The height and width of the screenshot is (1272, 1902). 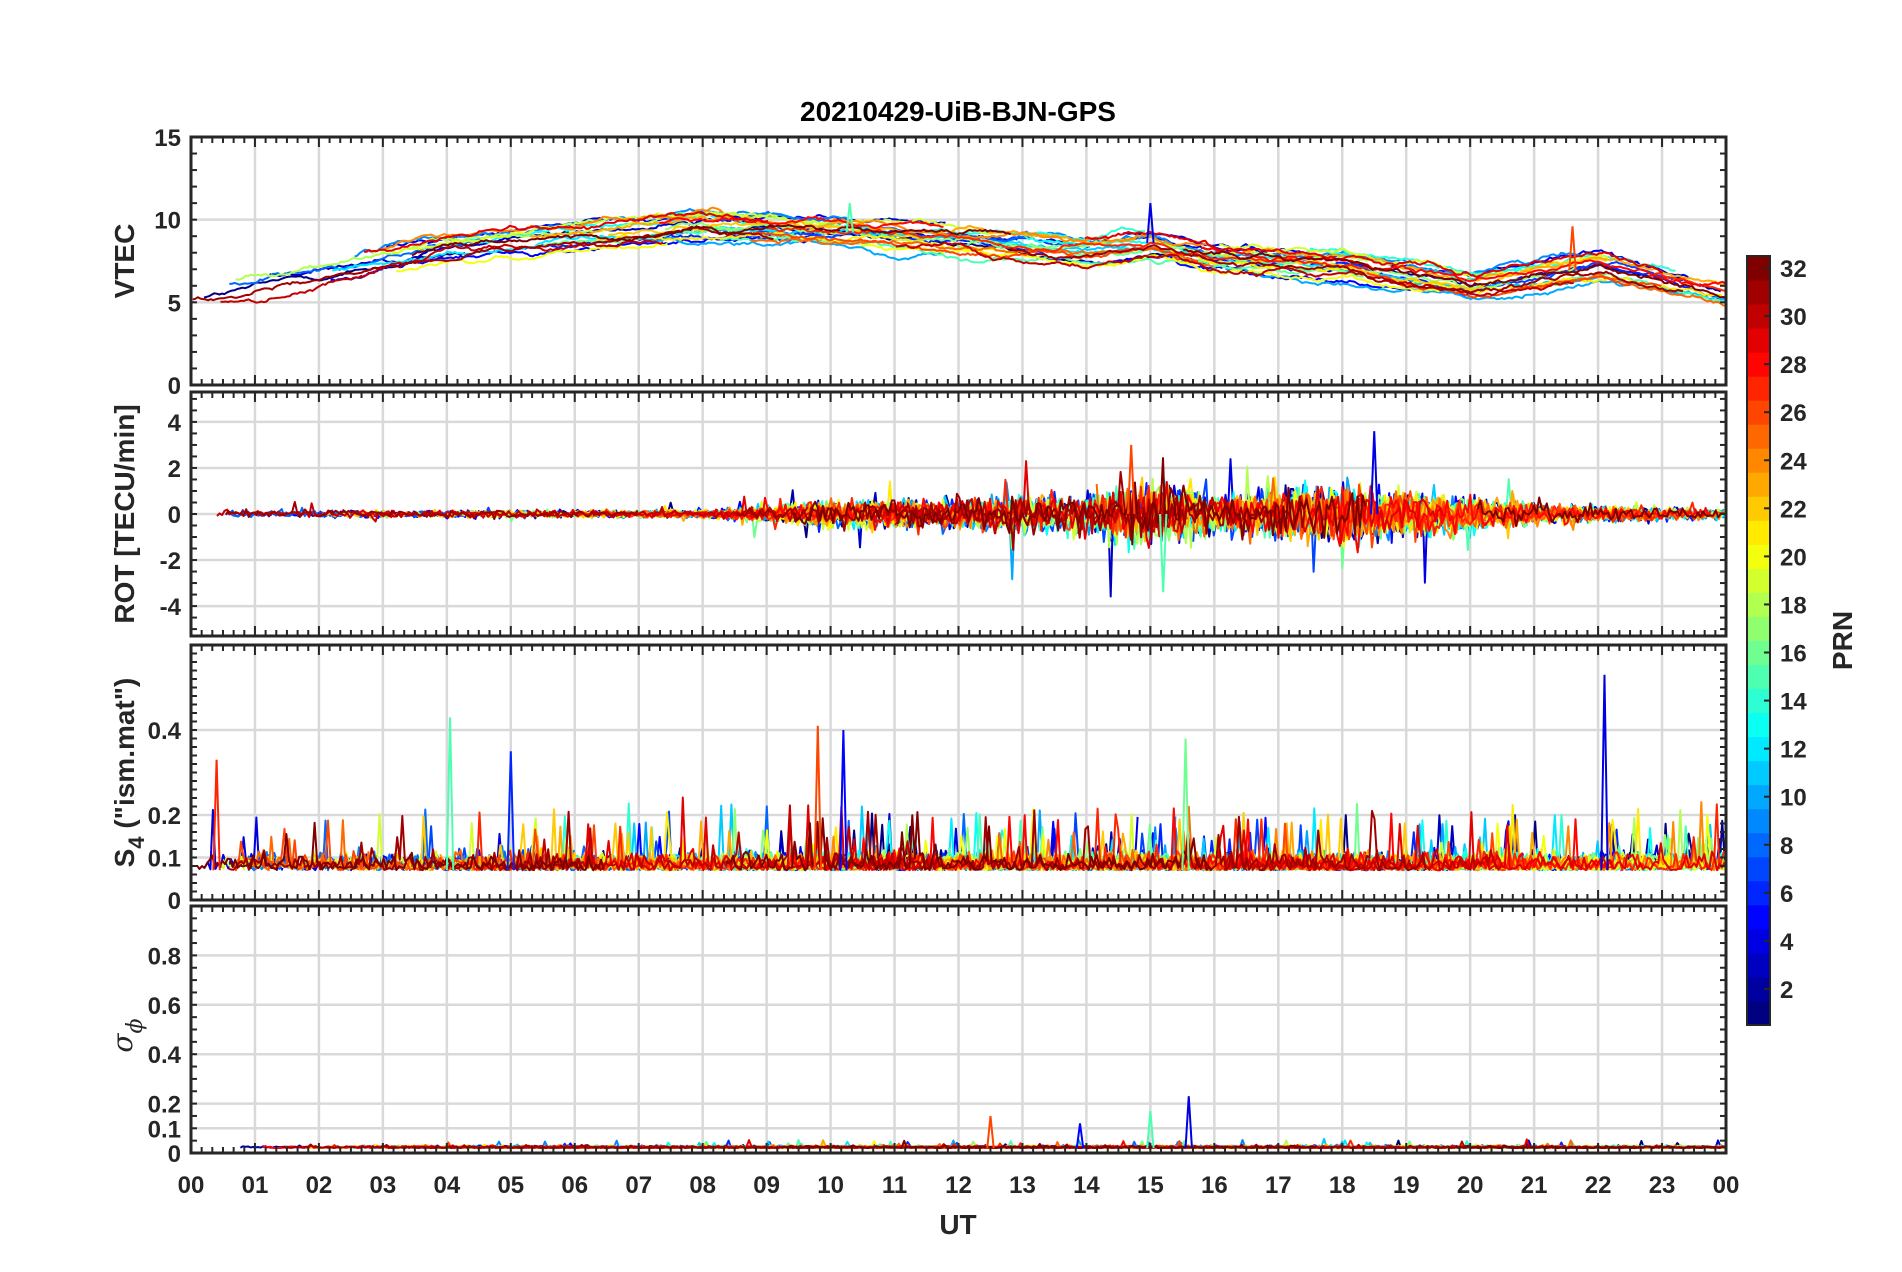 I want to click on vtec-y-tick-label: 15, so click(x=167, y=138).